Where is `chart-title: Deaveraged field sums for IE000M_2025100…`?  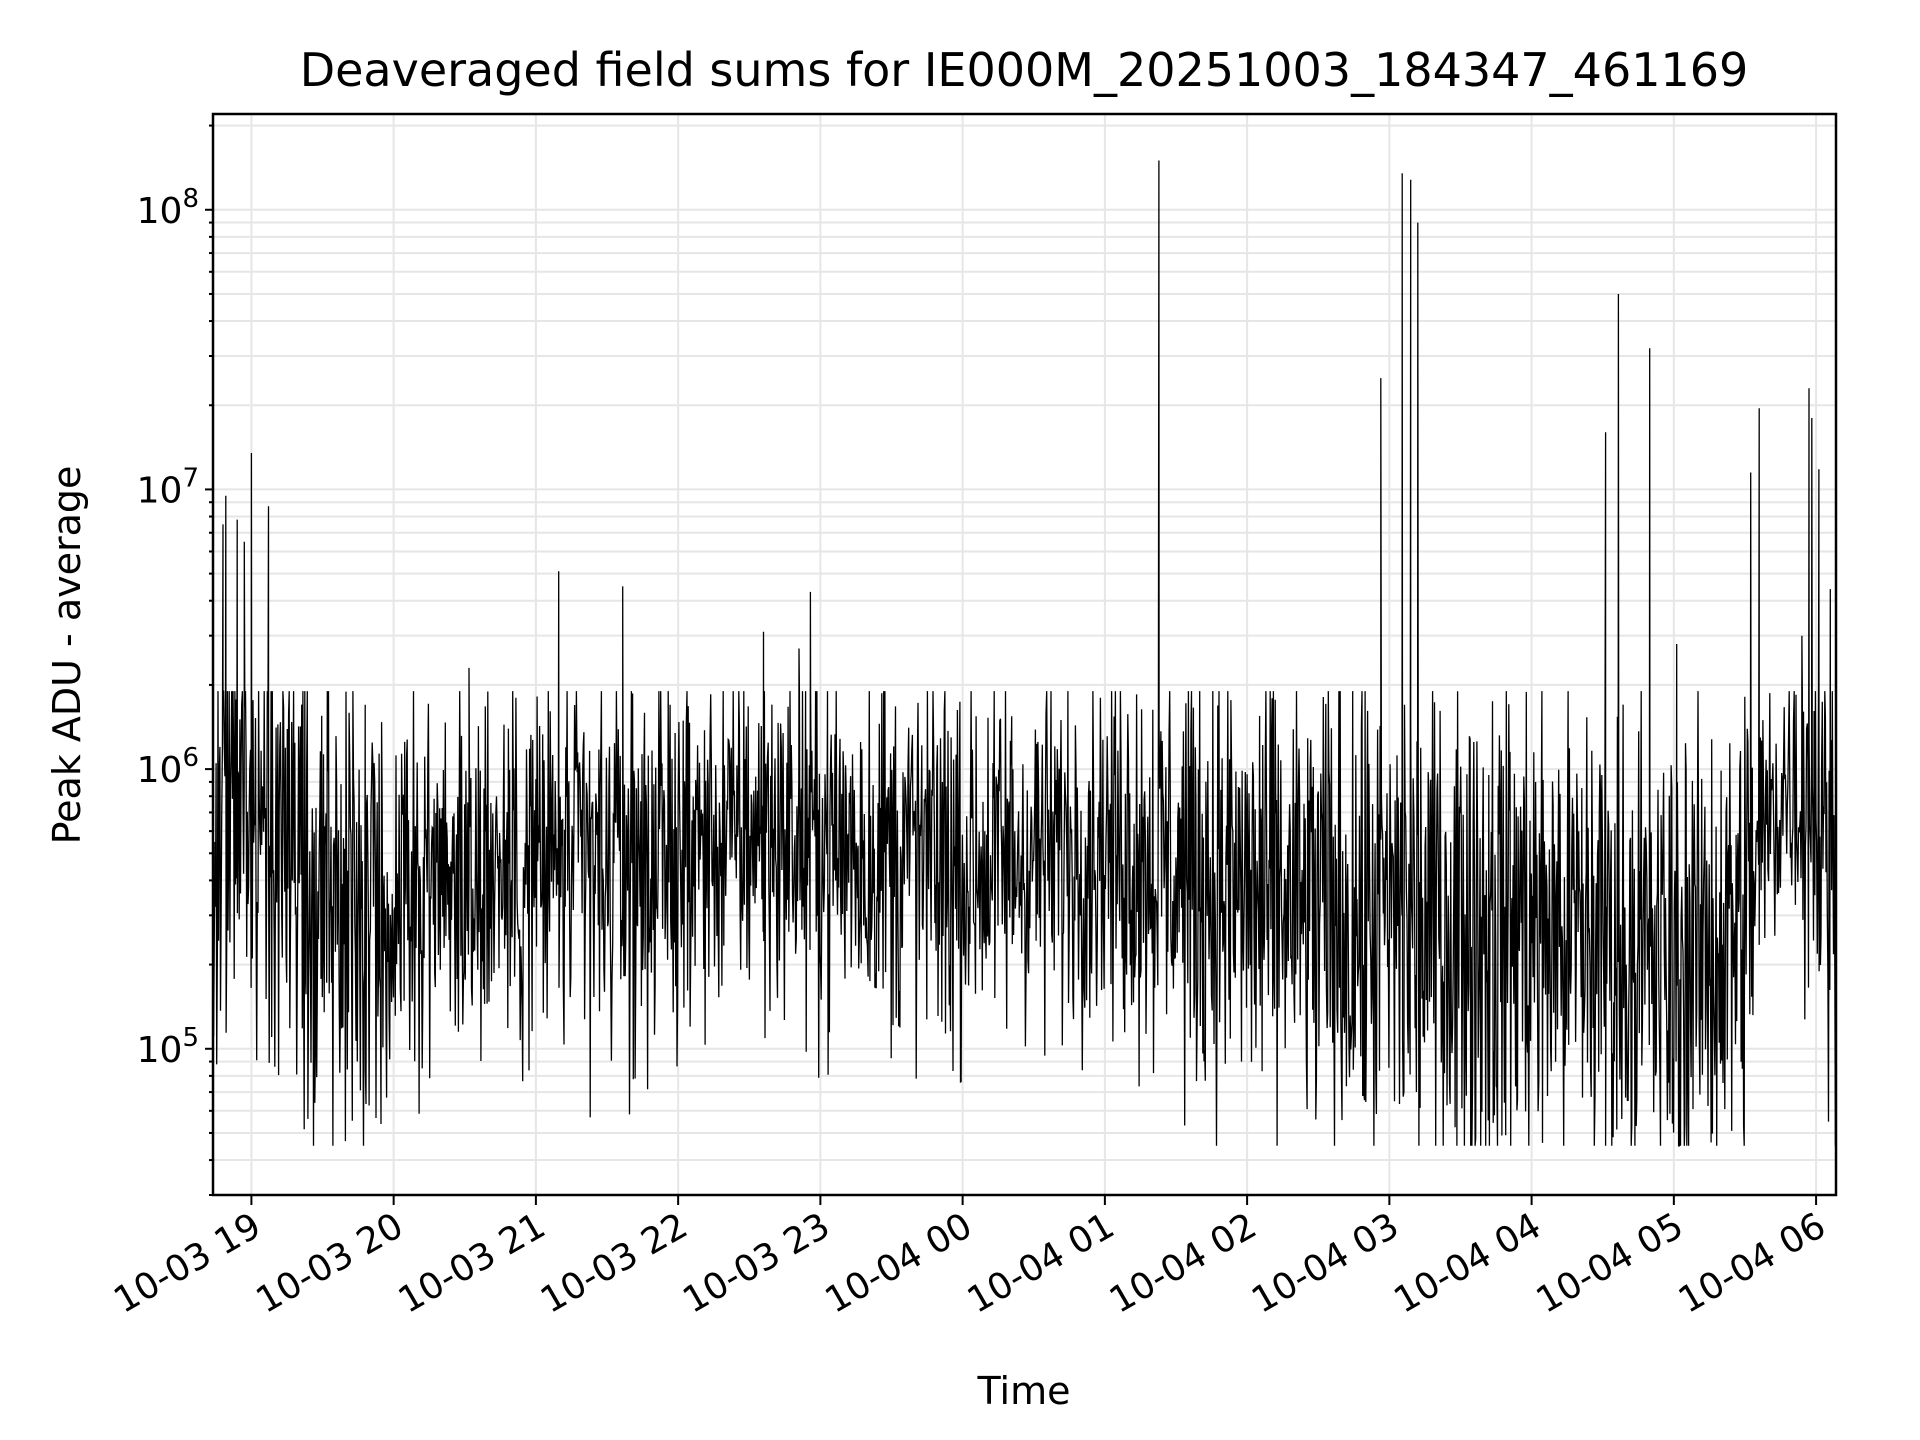
chart-title: Deaveraged field sums for IE000M_2025100… is located at coordinates (1024, 70).